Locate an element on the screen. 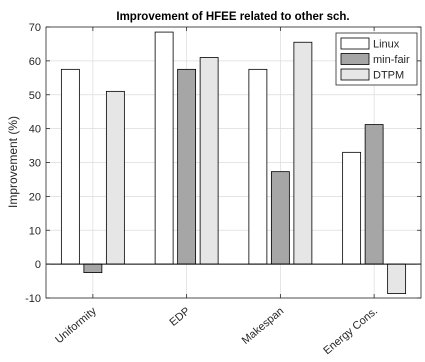 This screenshot has width=425, height=362. x-tick-label: Makespan is located at coordinates (263, 326).